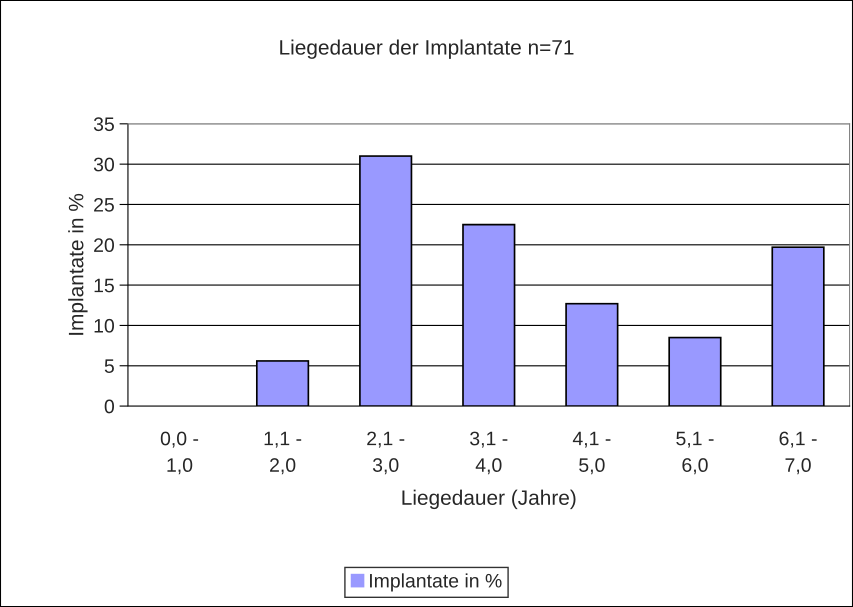  I want to click on x-tick-label: 4,1 - 5,0, so click(591, 453).